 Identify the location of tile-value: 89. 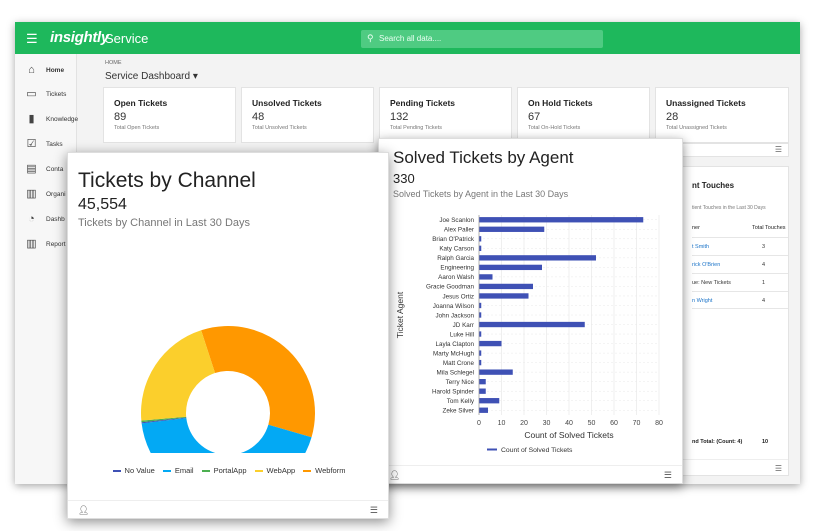
(120, 117).